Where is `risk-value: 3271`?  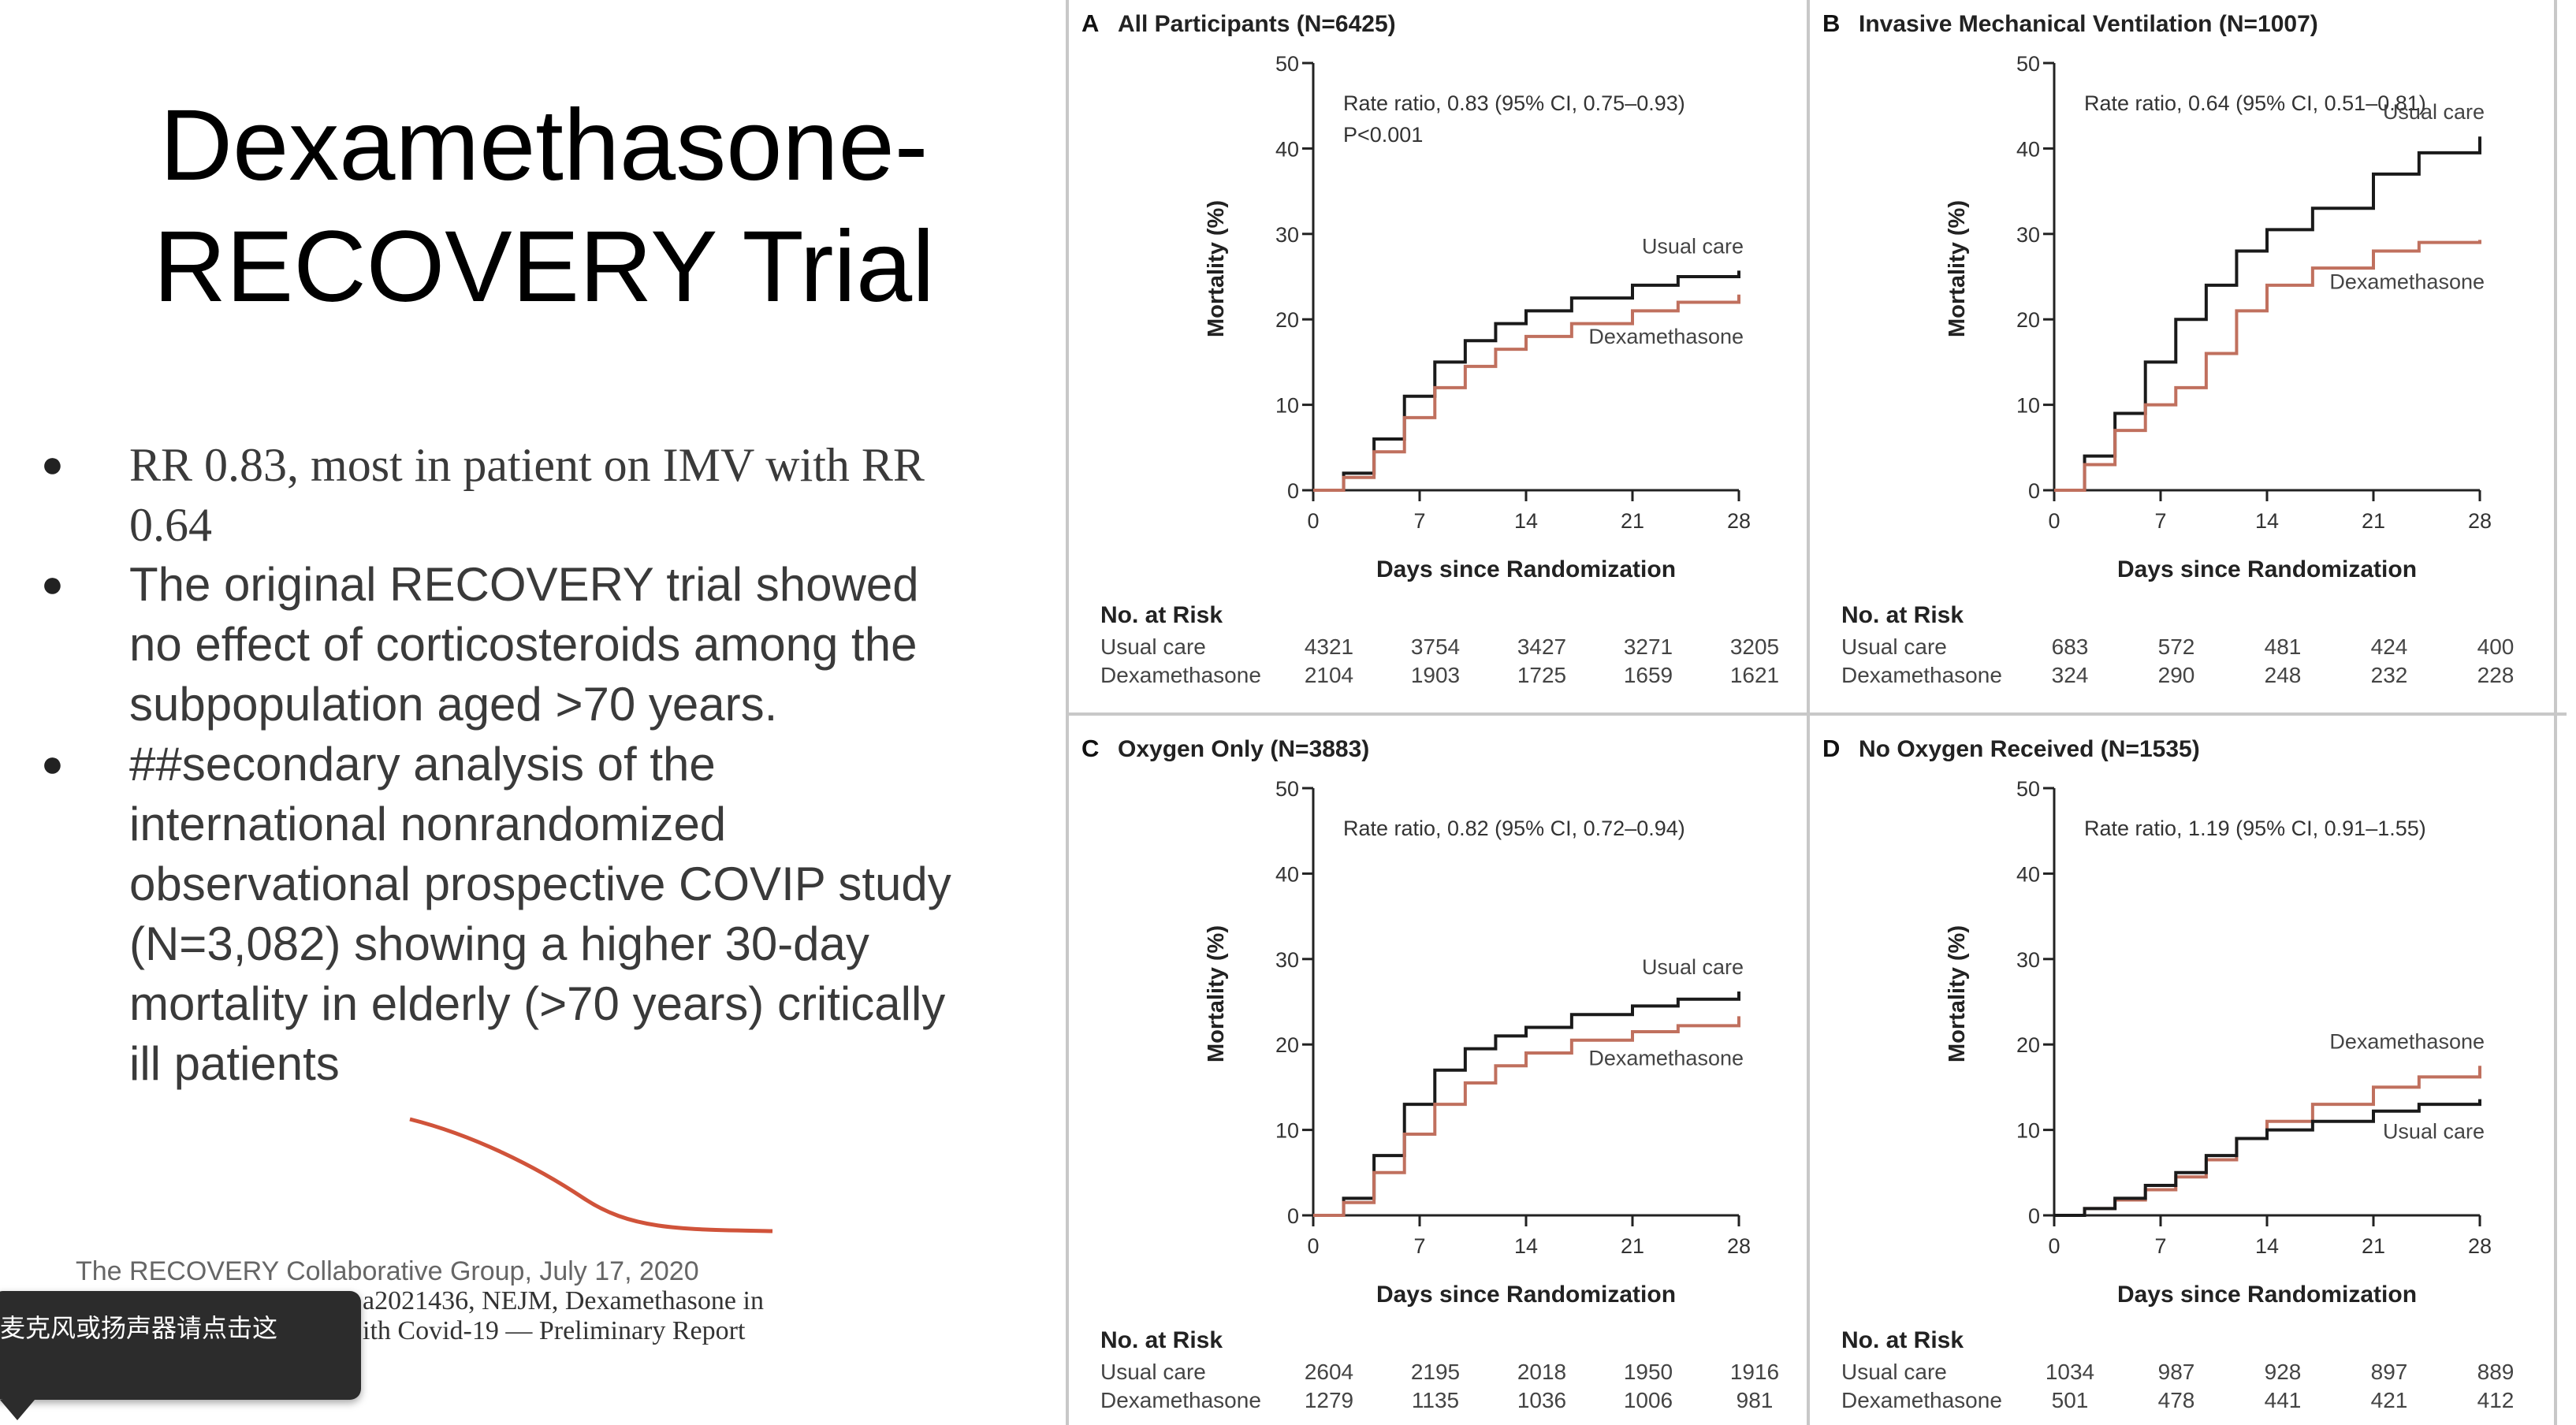 risk-value: 3271 is located at coordinates (1648, 646).